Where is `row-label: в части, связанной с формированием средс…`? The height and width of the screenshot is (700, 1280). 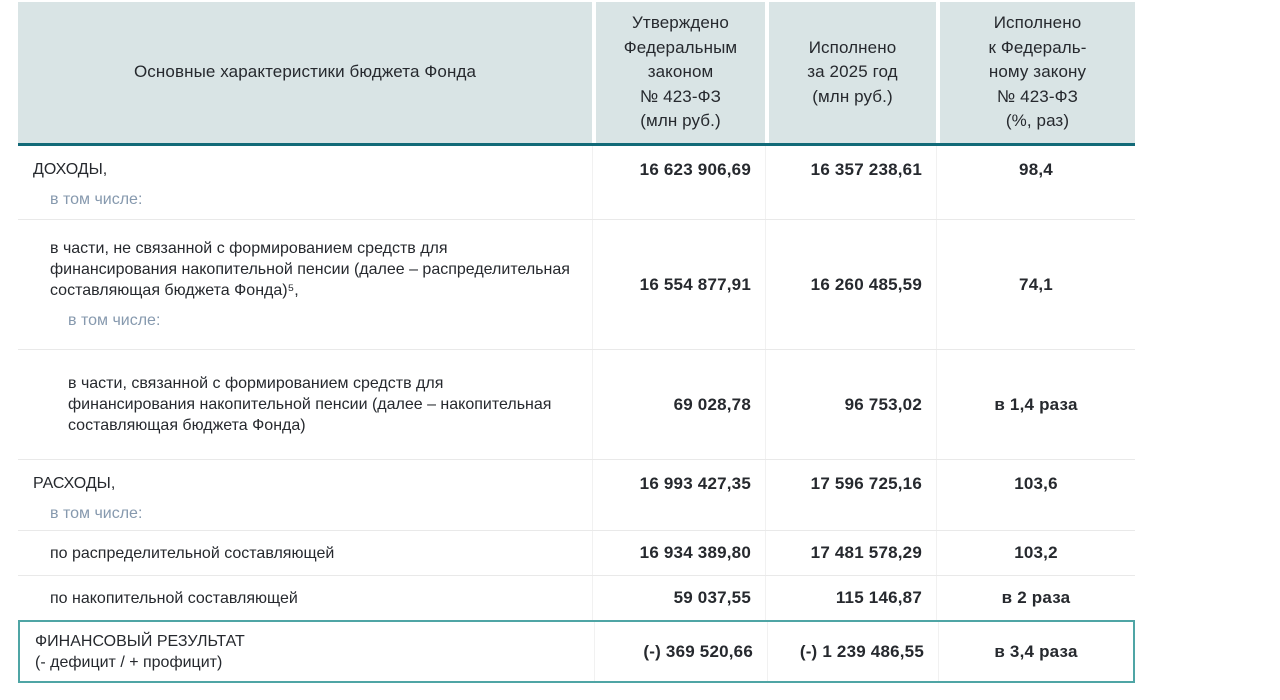 row-label: в части, связанной с формированием средс… is located at coordinates (310, 404).